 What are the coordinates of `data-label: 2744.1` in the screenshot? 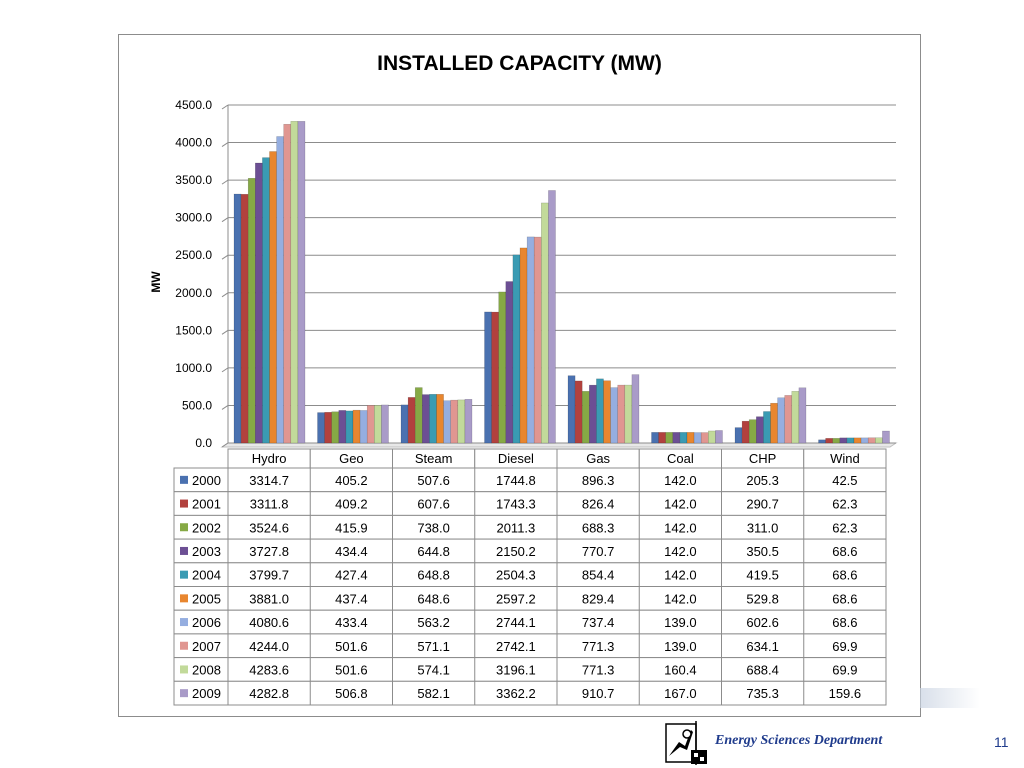 It's located at (516, 622).